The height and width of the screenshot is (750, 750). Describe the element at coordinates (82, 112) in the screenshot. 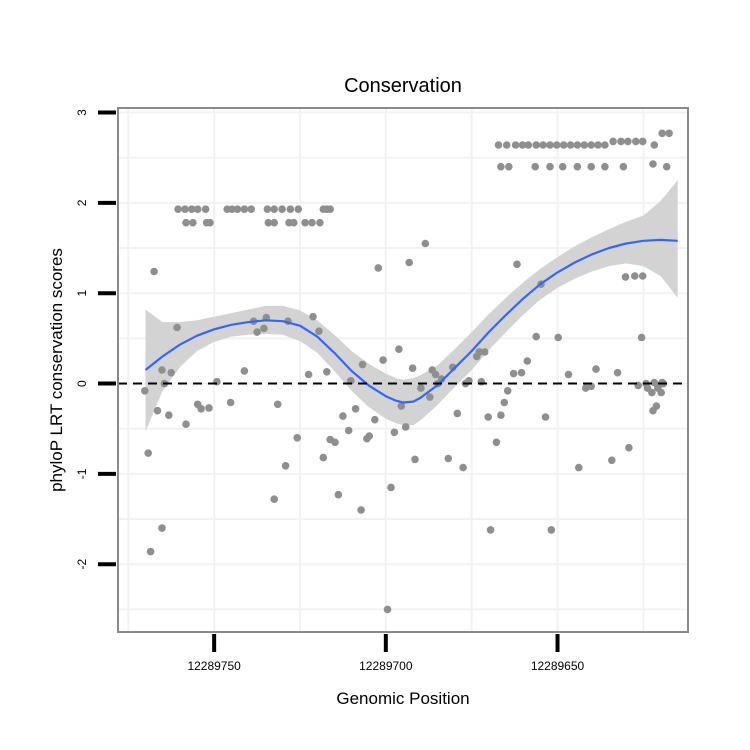

I see `y-tick-label: 3` at that location.